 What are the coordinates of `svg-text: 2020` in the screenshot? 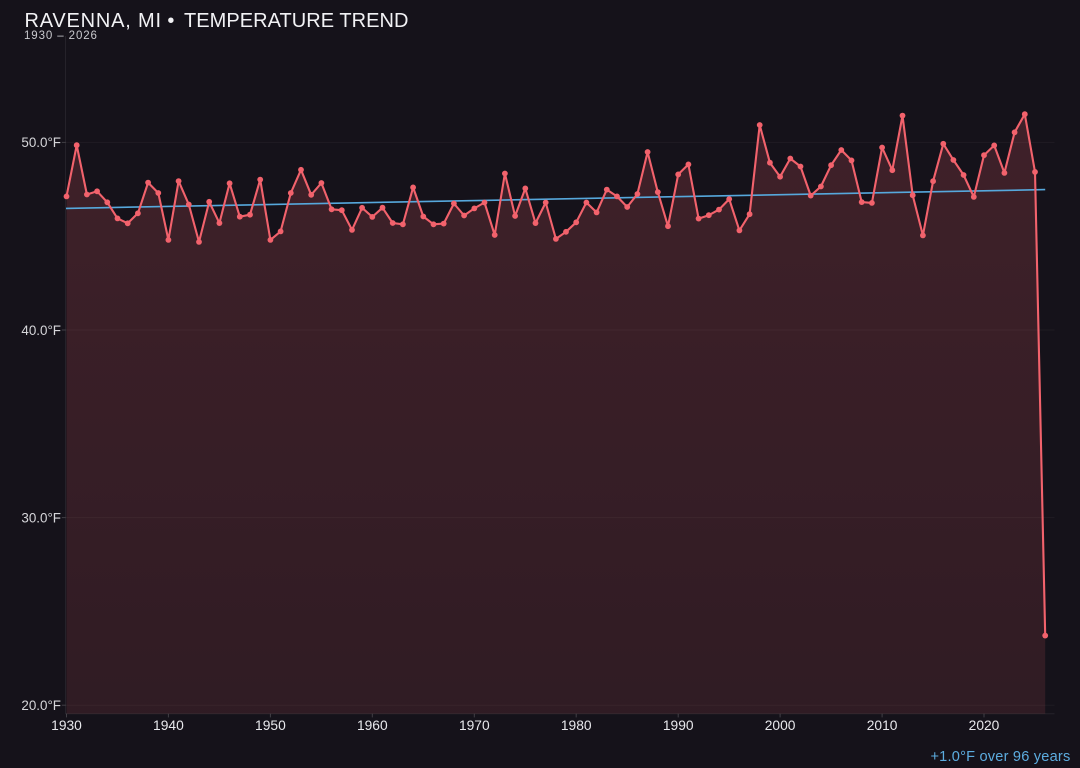 It's located at (984, 725).